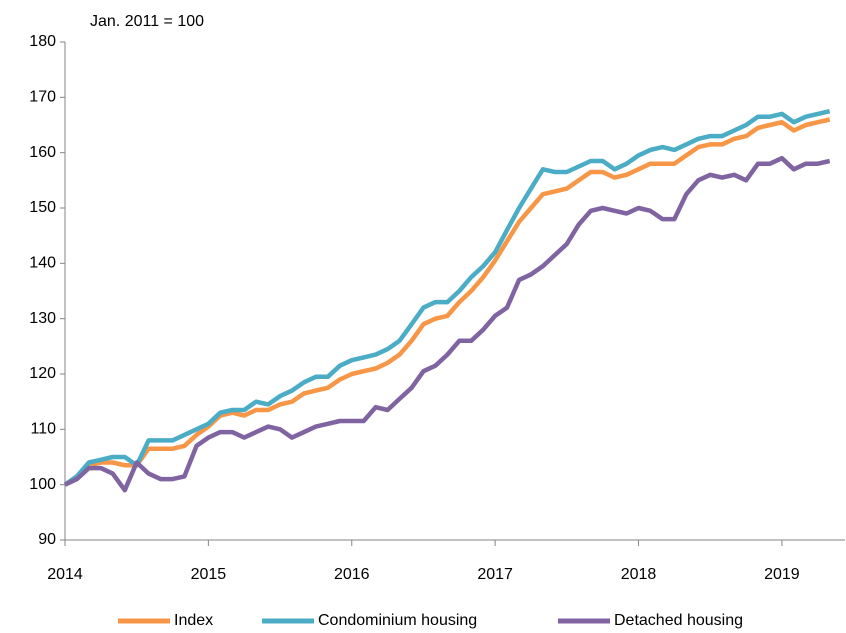 The height and width of the screenshot is (633, 846). What do you see at coordinates (42, 152) in the screenshot?
I see `y-tick-label: 160` at bounding box center [42, 152].